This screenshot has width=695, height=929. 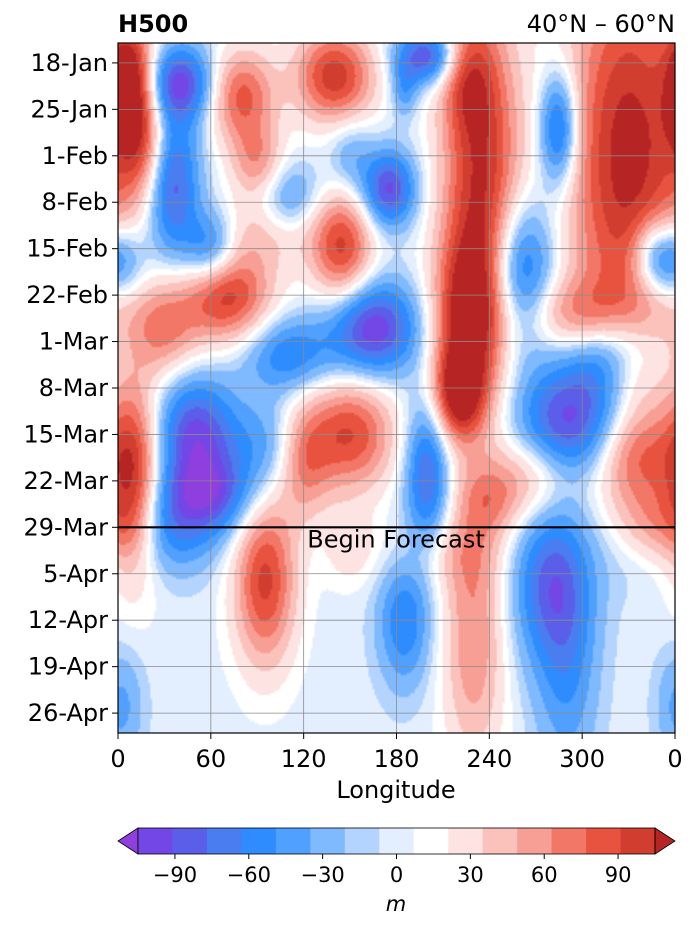 What do you see at coordinates (68, 667) in the screenshot?
I see `y-tick-label: 19-Apr` at bounding box center [68, 667].